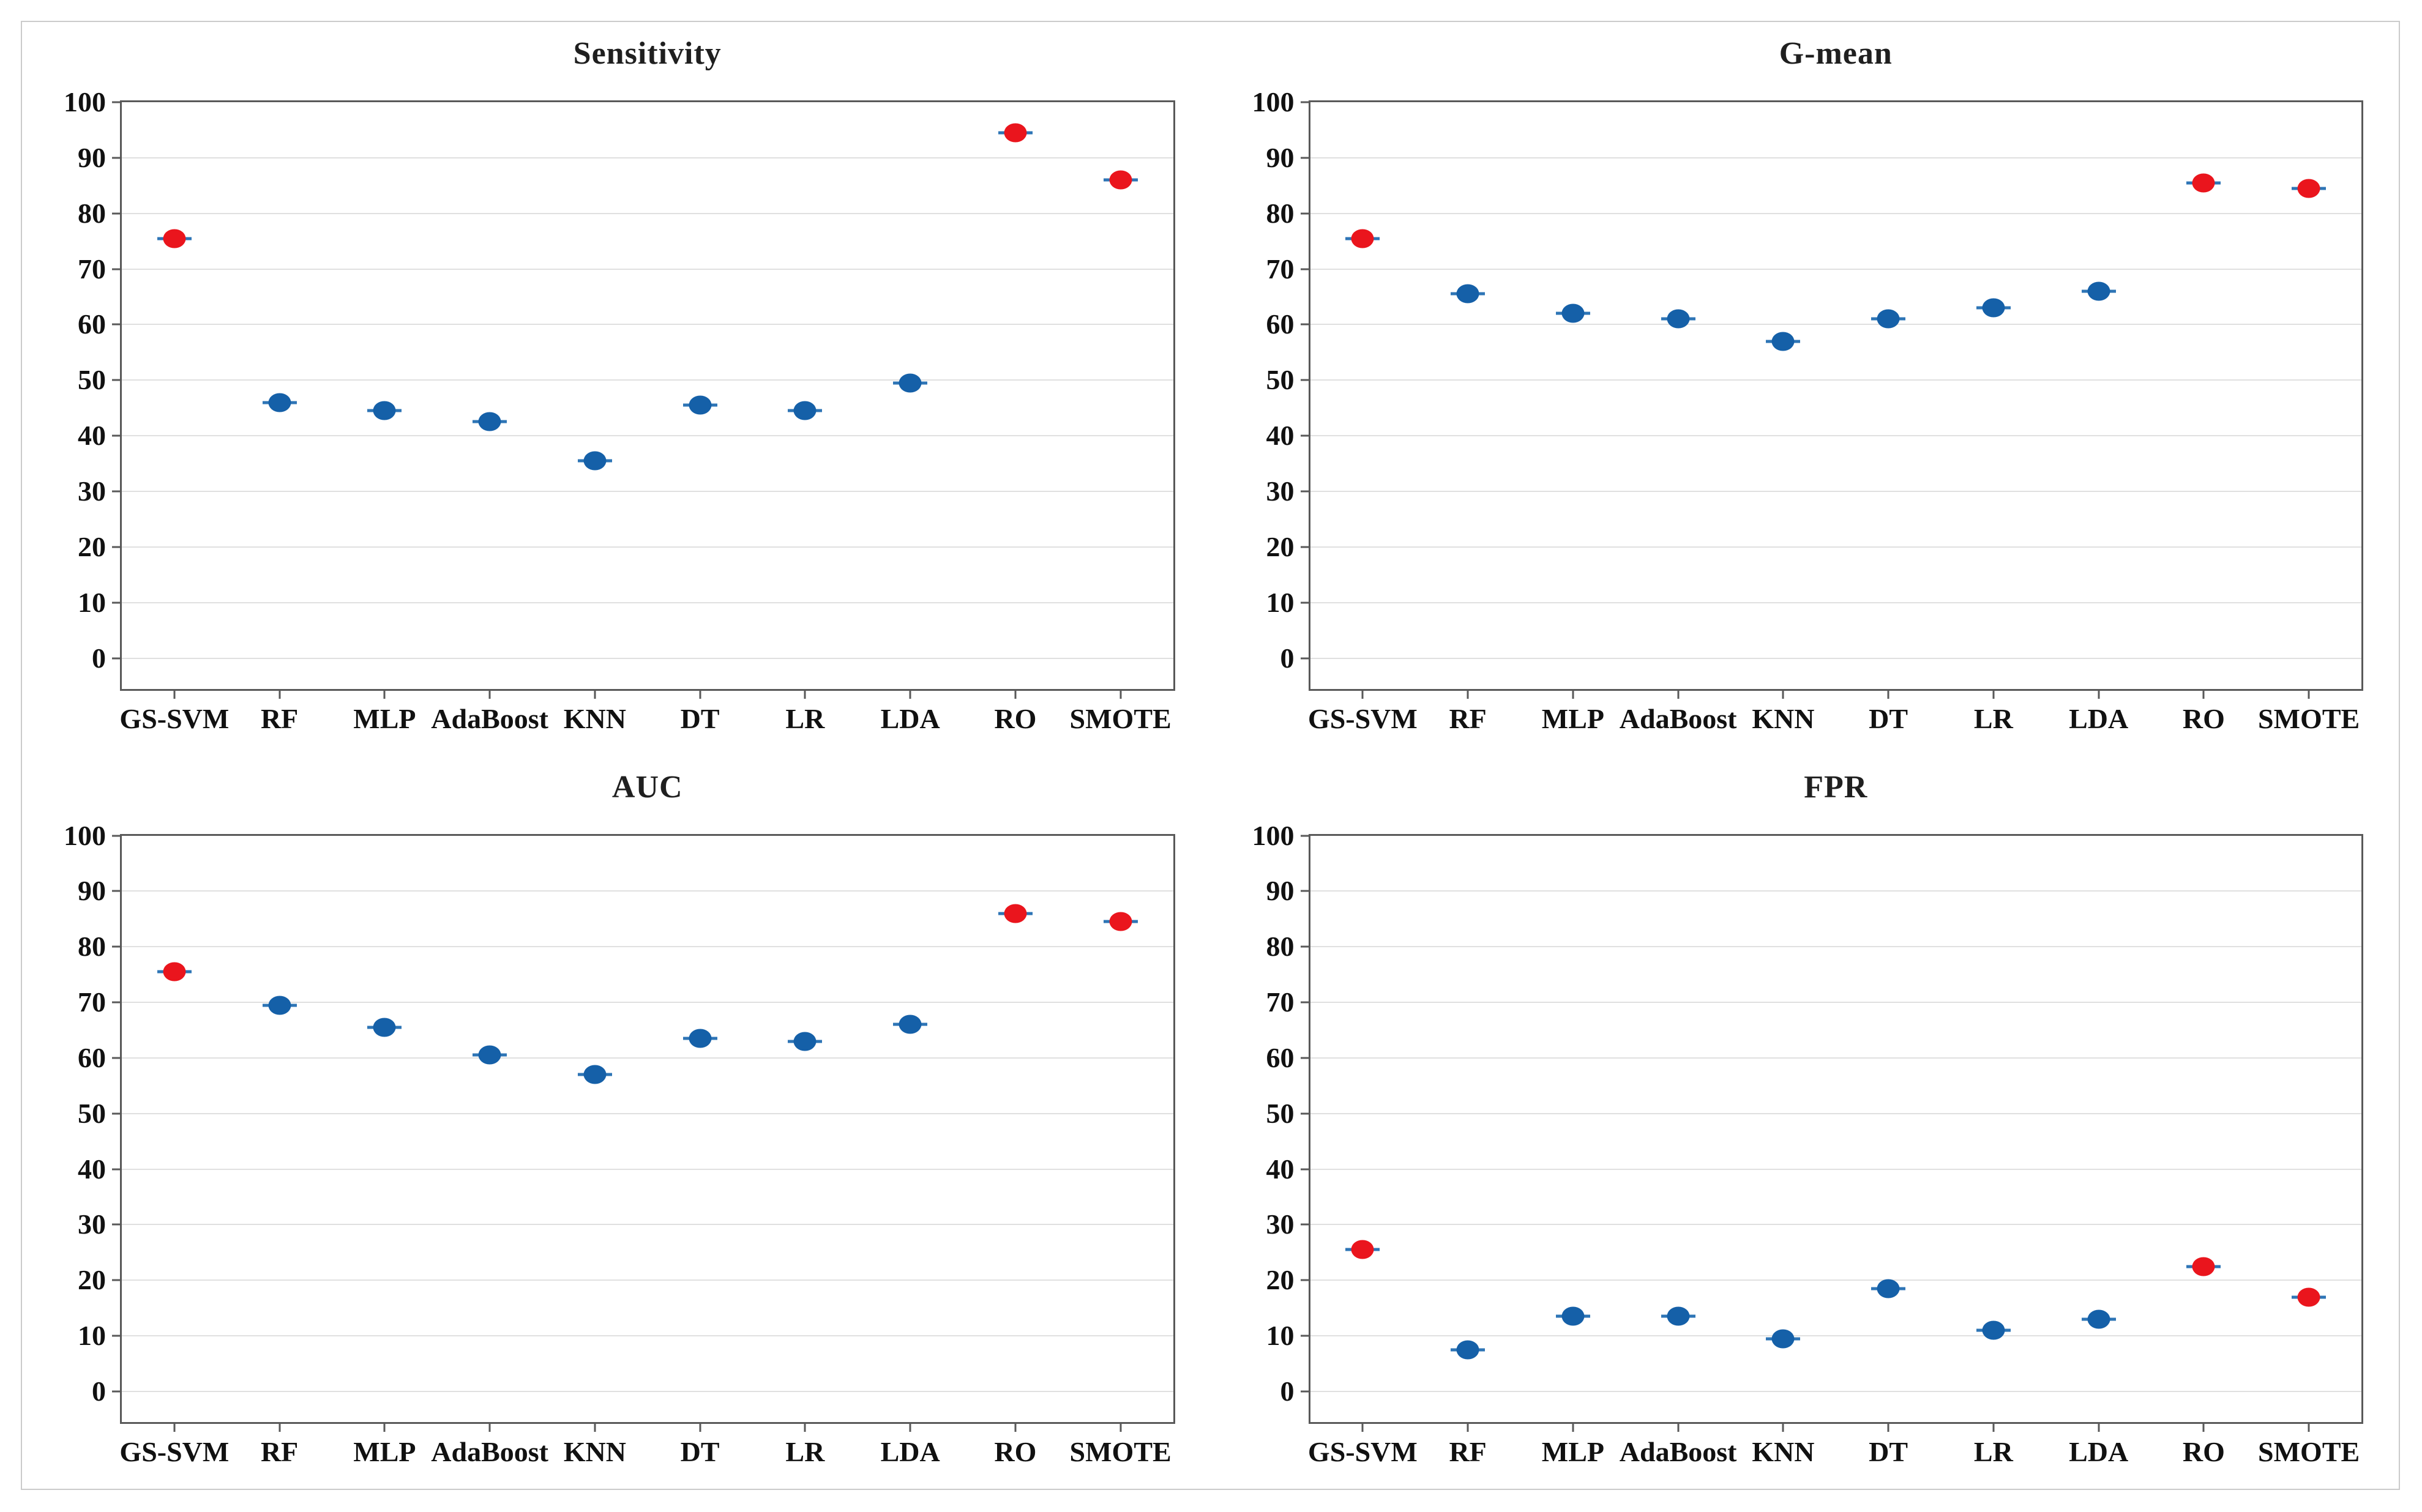  I want to click on x-tick-label-LR: LR, so click(805, 1451).